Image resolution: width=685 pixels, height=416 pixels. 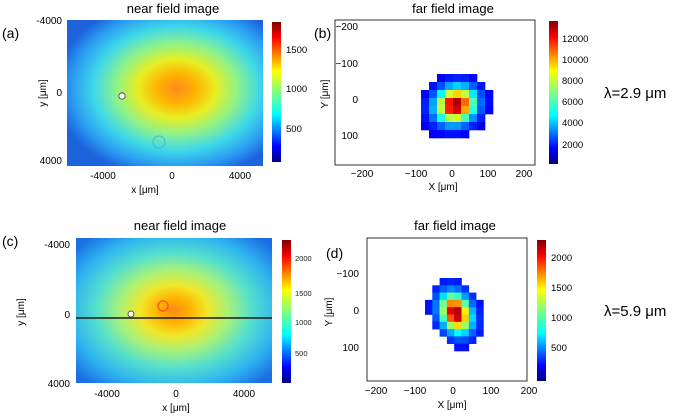 What do you see at coordinates (159, 142) in the screenshot?
I see `ring-artifact-a` at bounding box center [159, 142].